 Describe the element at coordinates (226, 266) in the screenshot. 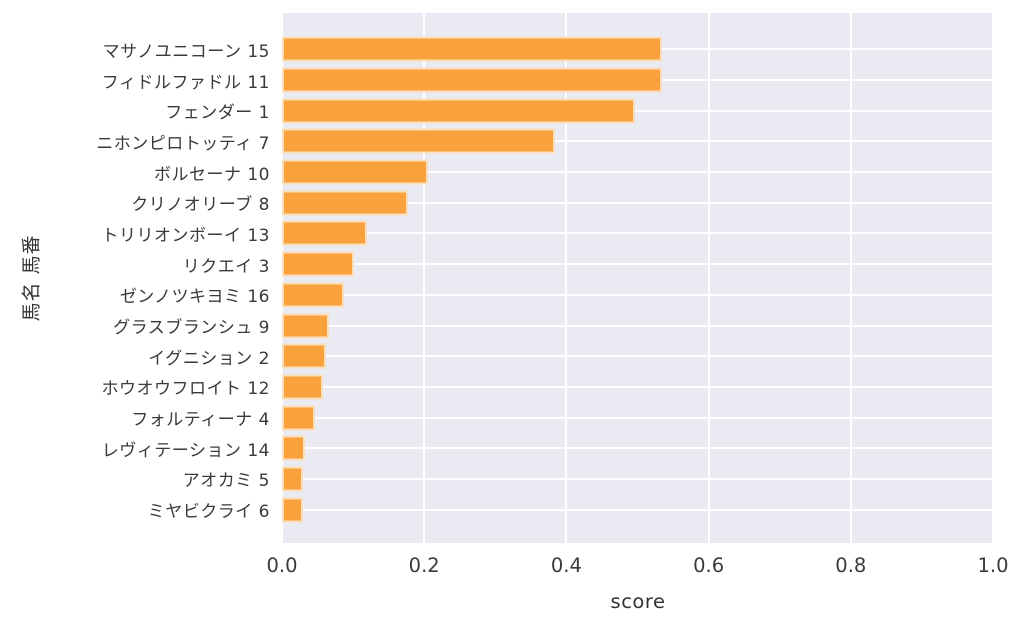

I see `y-tick-label: リクエイ 3` at that location.